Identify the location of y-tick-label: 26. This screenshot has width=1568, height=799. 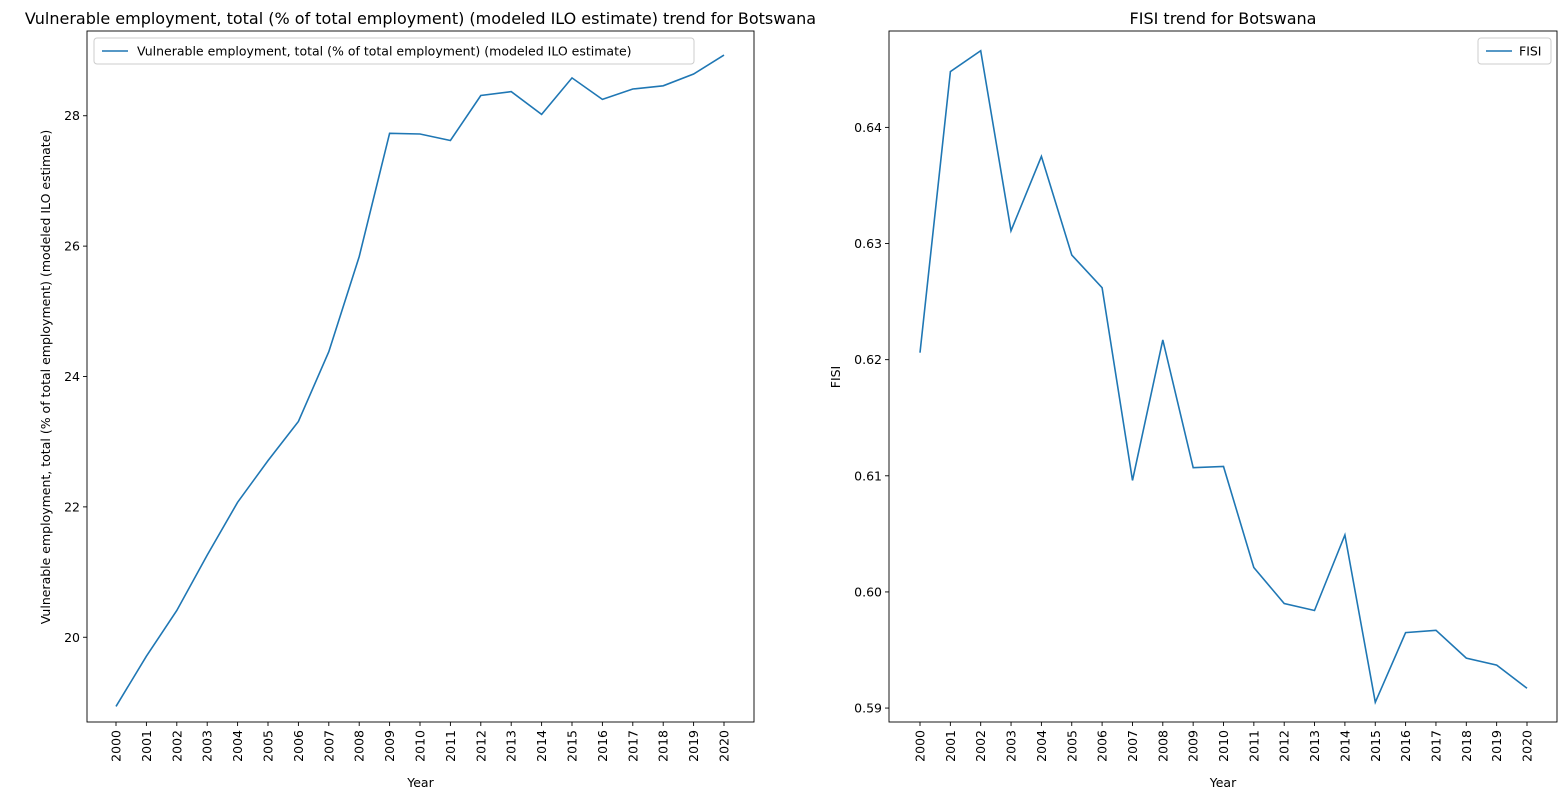
(72, 246).